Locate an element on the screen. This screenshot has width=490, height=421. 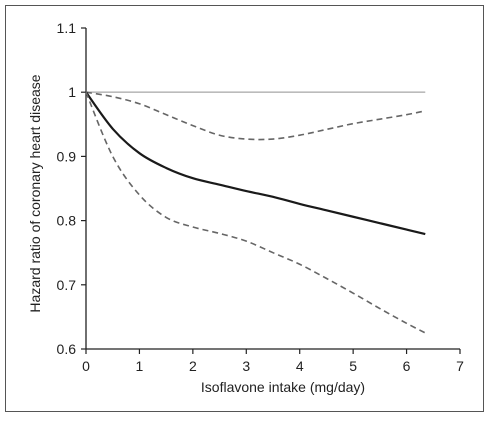
x-tick-label: 6 is located at coordinates (407, 366).